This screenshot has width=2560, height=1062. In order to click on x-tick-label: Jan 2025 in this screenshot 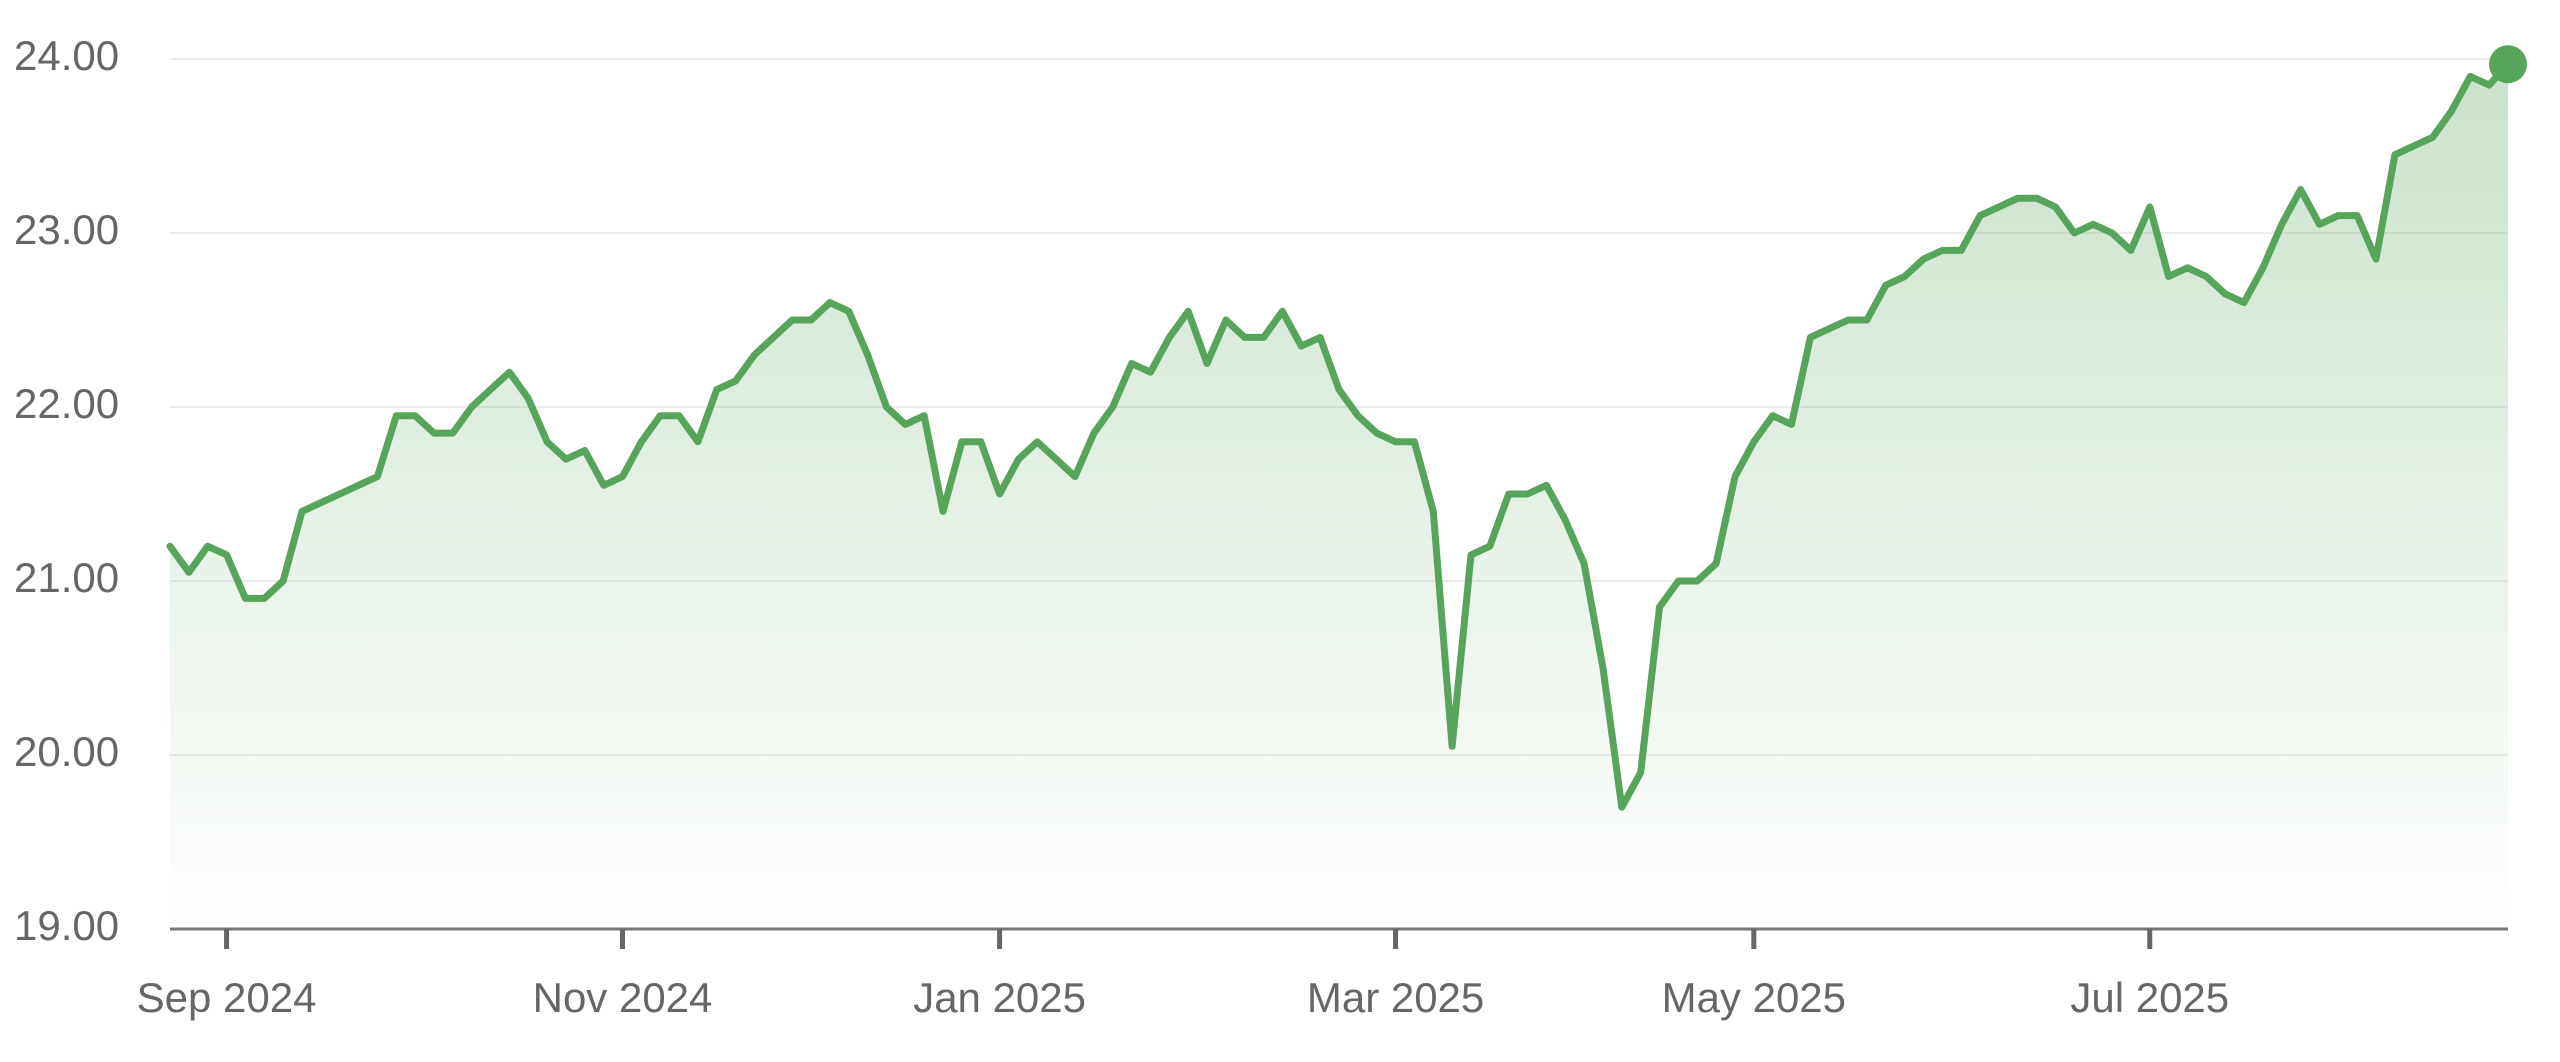, I will do `click(999, 997)`.